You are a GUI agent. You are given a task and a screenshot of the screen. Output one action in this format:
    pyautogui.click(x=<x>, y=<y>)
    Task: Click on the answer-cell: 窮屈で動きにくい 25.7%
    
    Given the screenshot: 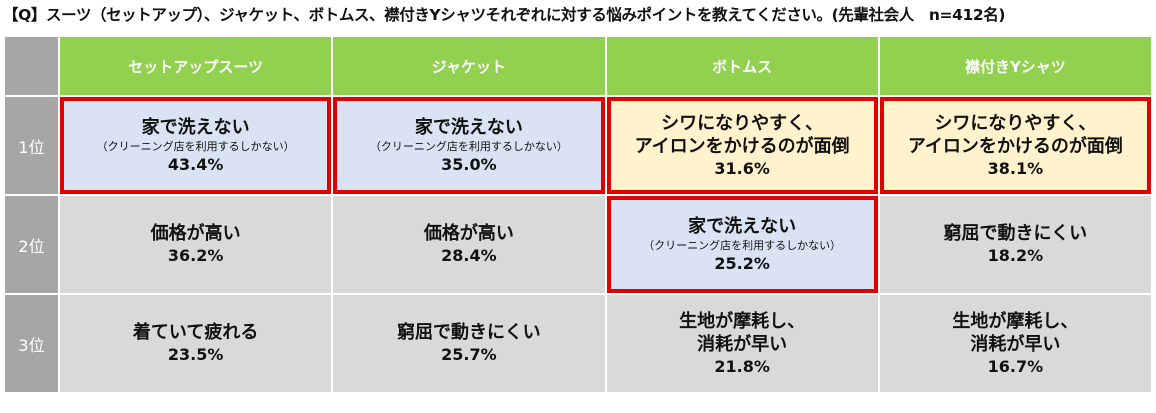 What is the action you would take?
    pyautogui.click(x=469, y=343)
    